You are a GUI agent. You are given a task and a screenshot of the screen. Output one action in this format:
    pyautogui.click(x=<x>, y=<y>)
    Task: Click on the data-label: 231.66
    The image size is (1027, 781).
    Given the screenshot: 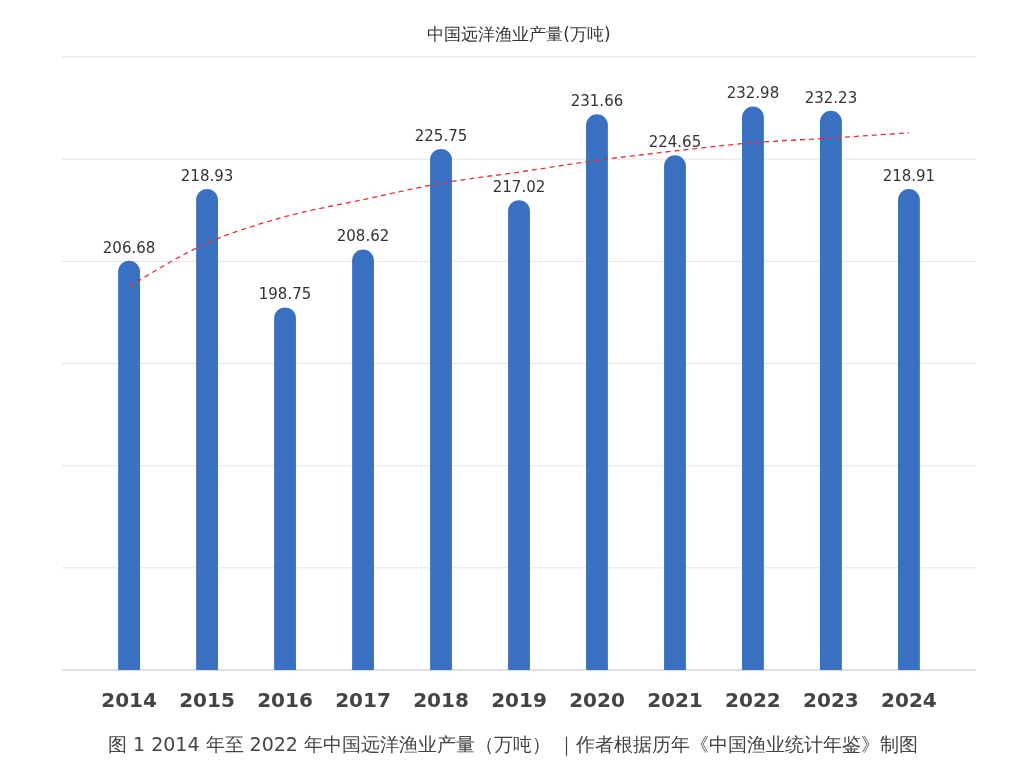 What is the action you would take?
    pyautogui.click(x=597, y=101)
    